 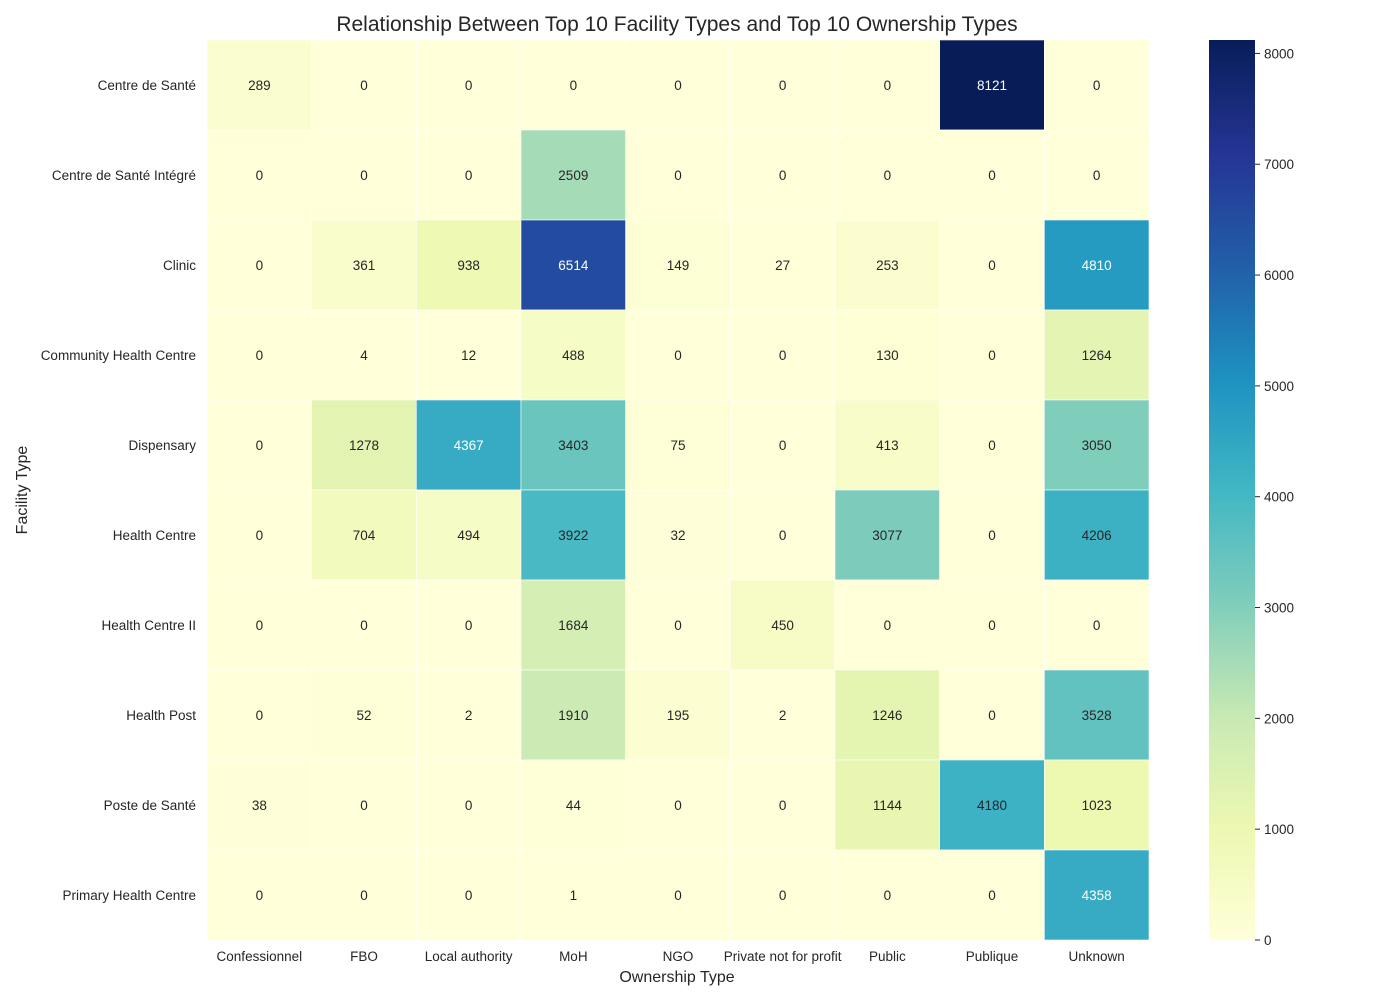 What do you see at coordinates (676, 977) in the screenshot?
I see `x-axis-label: Ownership Type` at bounding box center [676, 977].